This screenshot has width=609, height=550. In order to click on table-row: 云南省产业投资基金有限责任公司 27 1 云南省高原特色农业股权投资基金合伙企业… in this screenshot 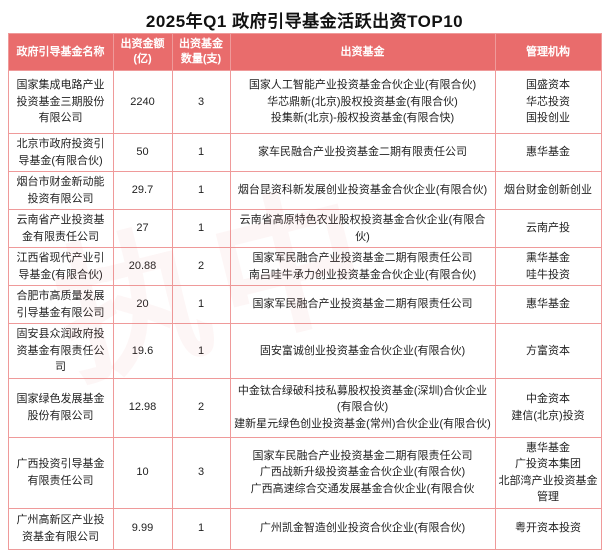, I will do `click(304, 228)`.